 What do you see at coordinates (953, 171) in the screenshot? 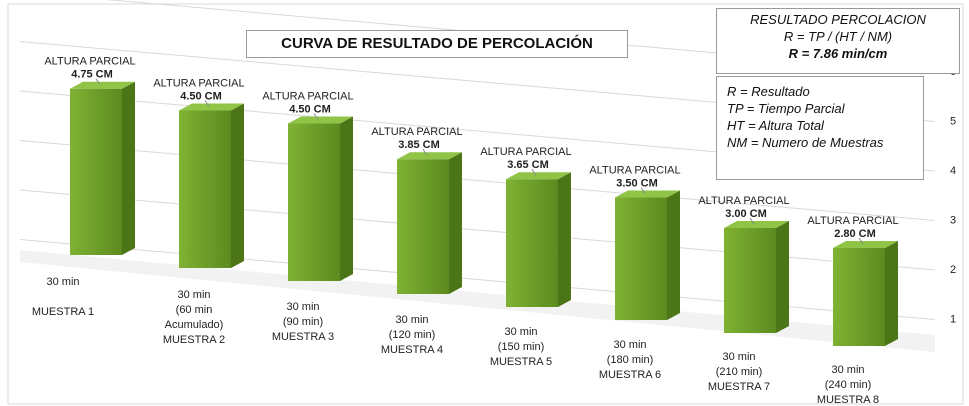
I see `y-tick-label: 4` at bounding box center [953, 171].